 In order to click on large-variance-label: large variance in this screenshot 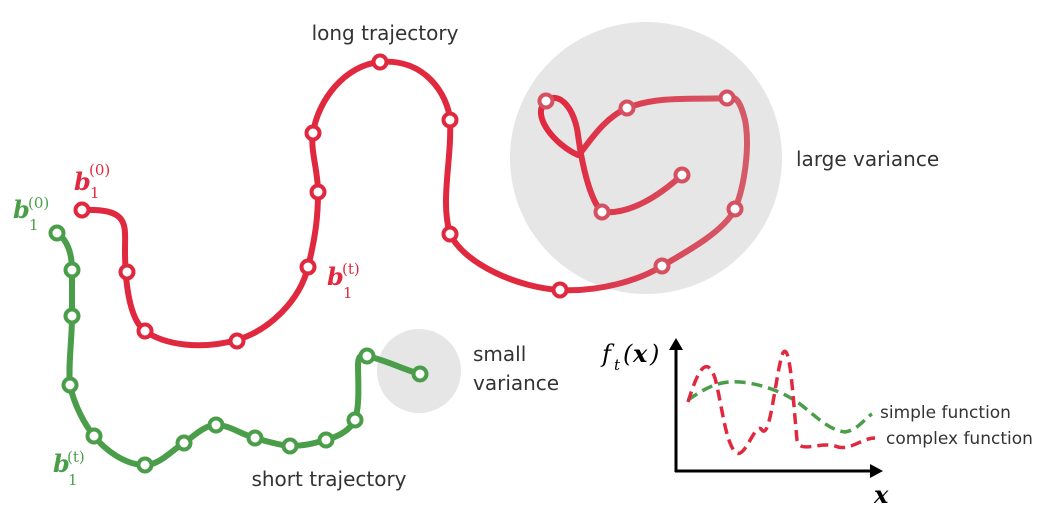, I will do `click(867, 159)`.